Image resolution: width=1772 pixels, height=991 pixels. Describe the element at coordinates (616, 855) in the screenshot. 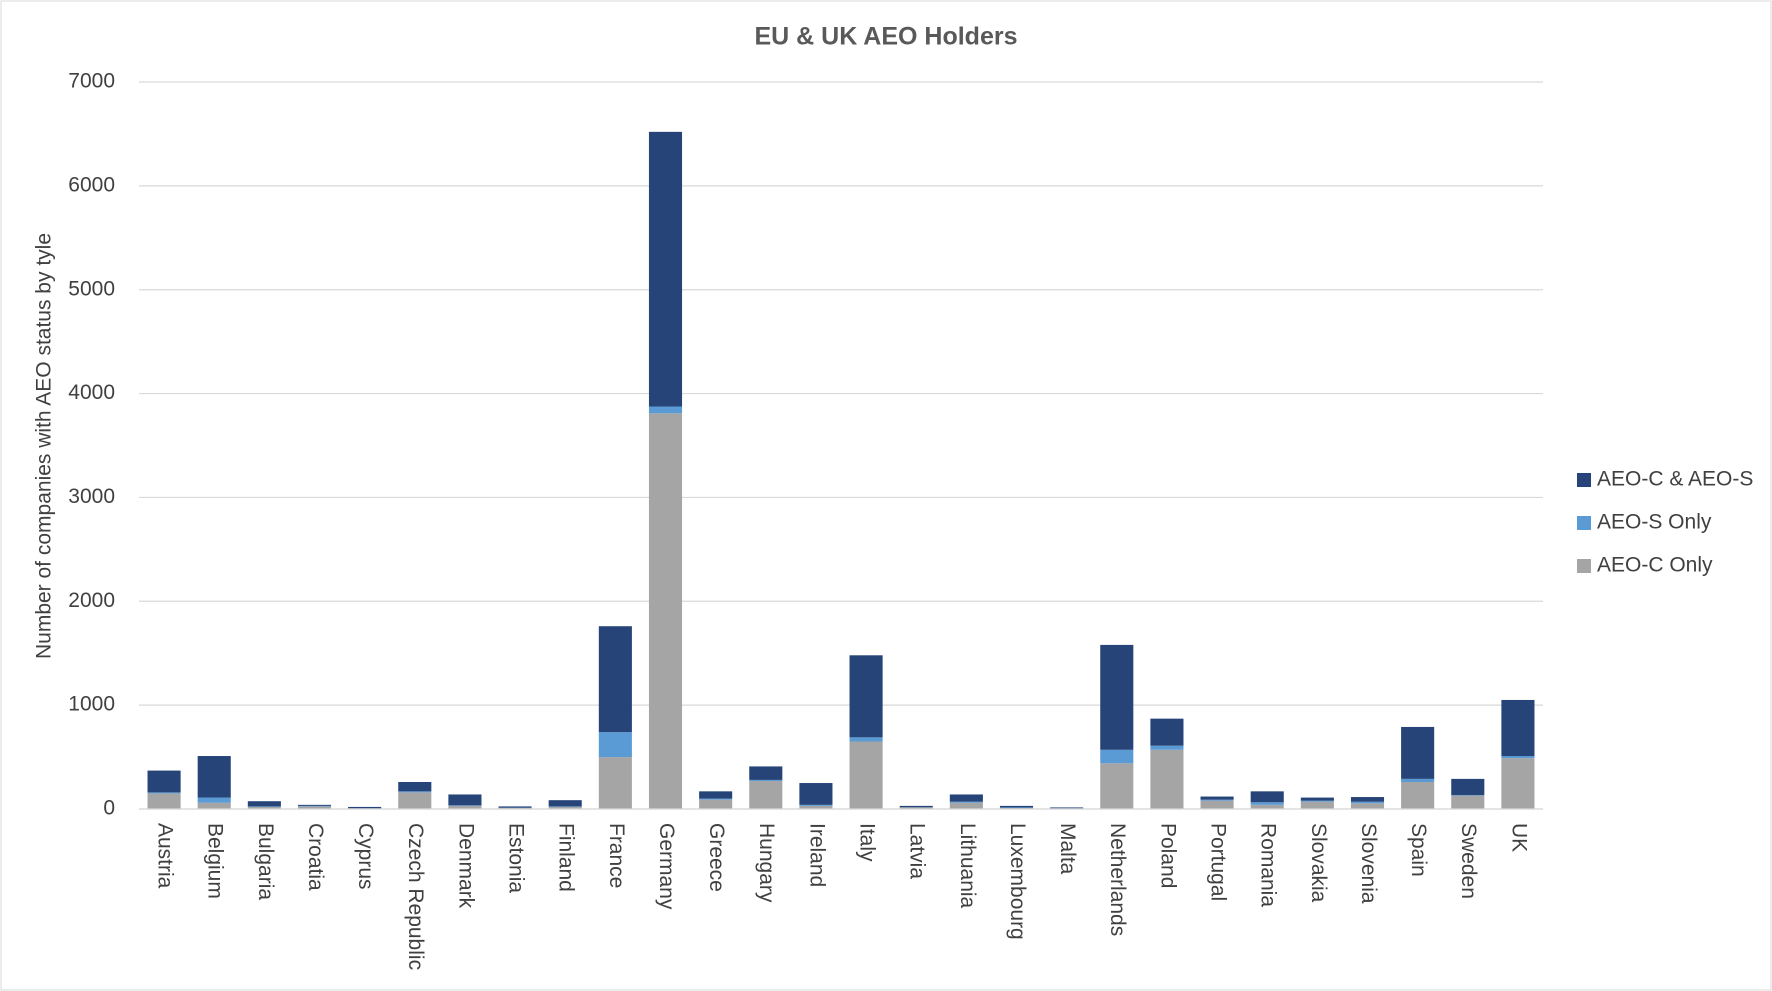

I see `x-tick-label: France` at that location.